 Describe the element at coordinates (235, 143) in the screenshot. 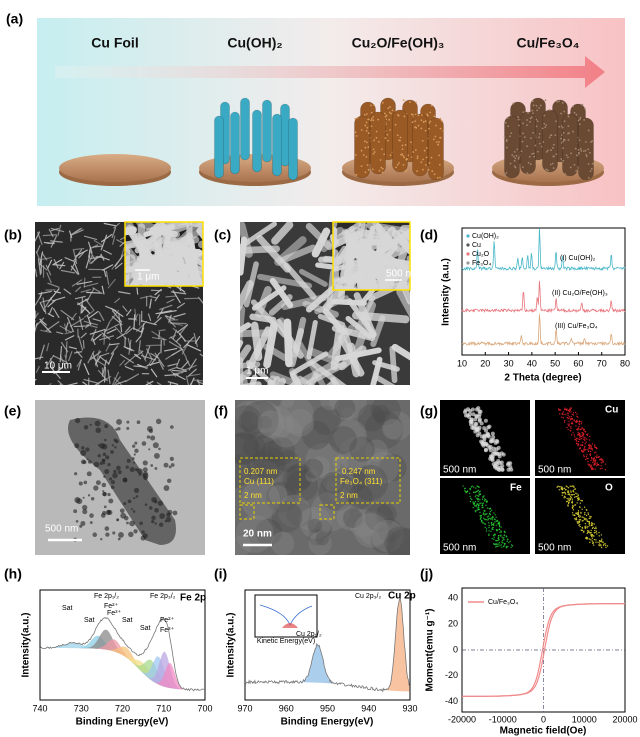

I see `nanorod` at that location.